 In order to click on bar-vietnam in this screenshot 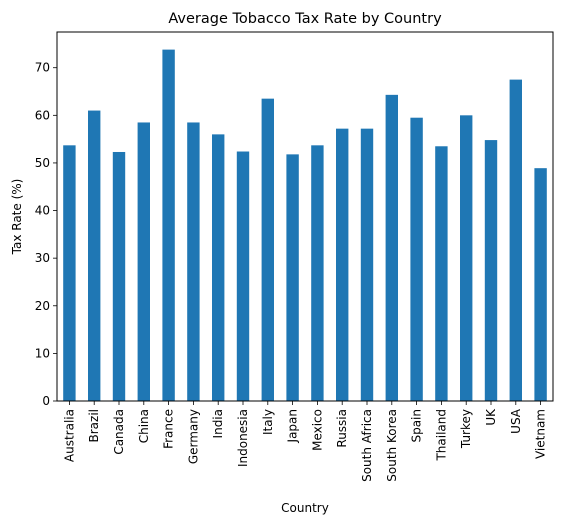, I will do `click(540, 284)`.